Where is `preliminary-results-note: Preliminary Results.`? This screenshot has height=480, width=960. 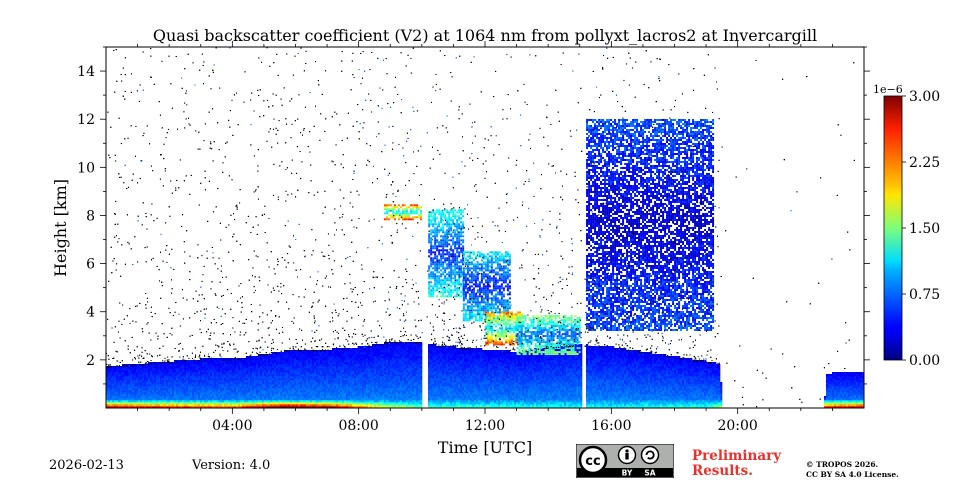
preliminary-results-note: Preliminary Results. is located at coordinates (736, 464).